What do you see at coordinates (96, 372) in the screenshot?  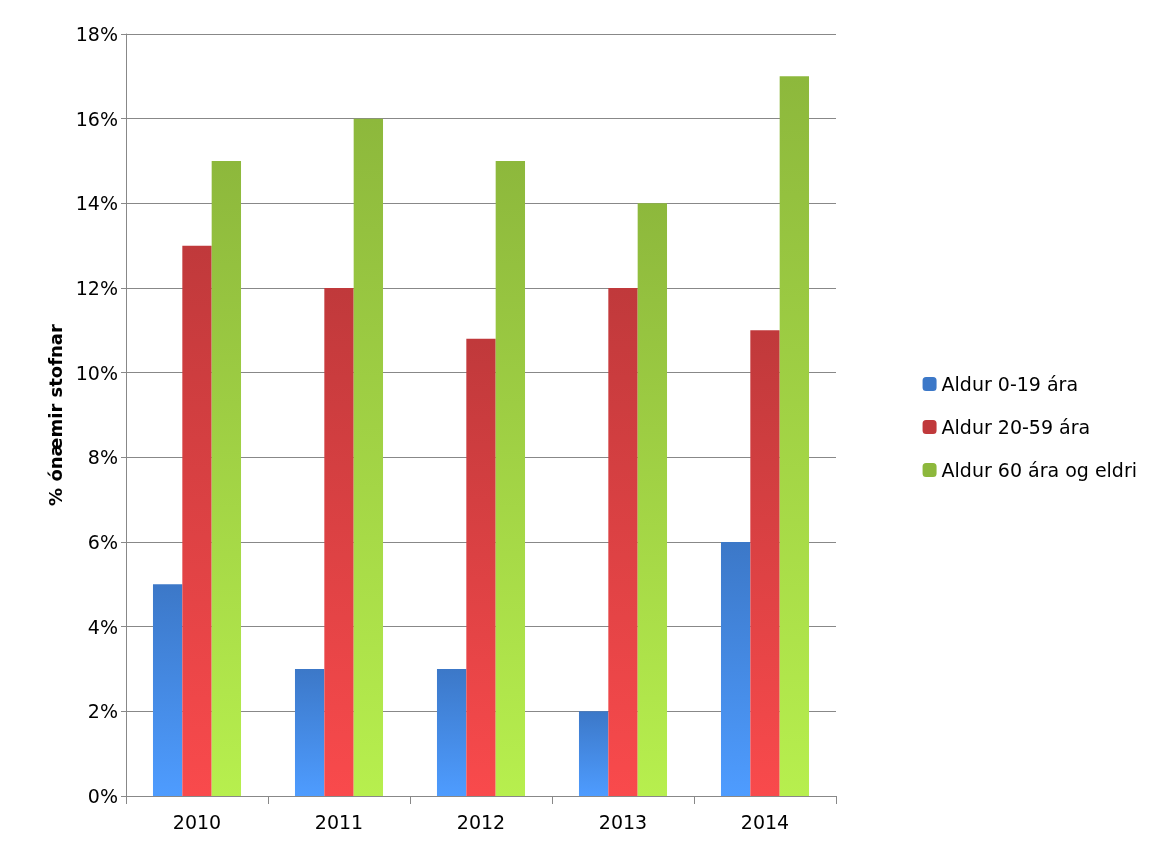 I see `y-tick-label: 10%` at bounding box center [96, 372].